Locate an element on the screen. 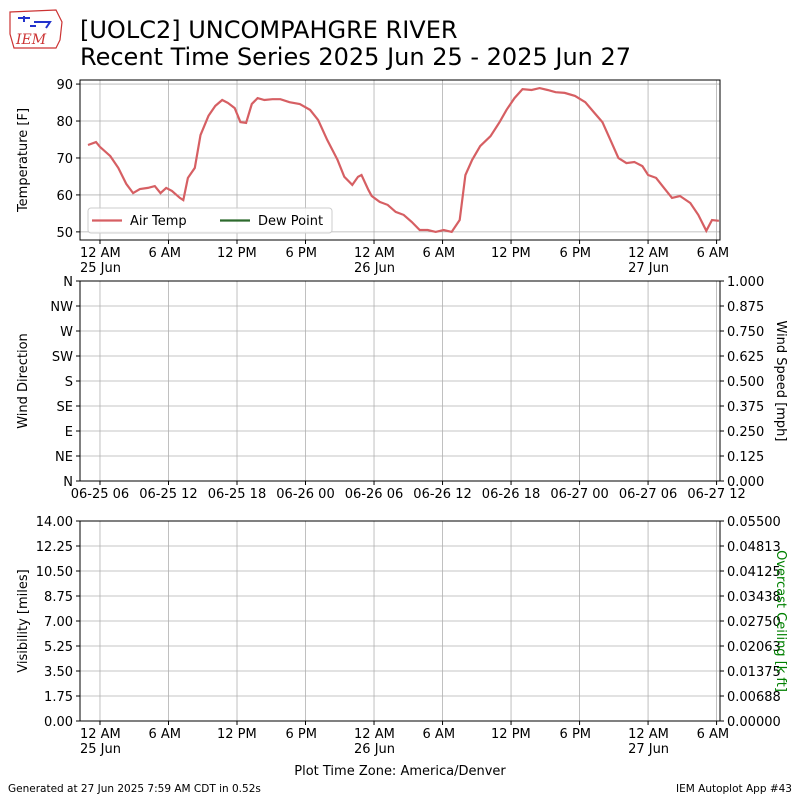 Image resolution: width=800 pixels, height=800 pixels. y-tick-label: E is located at coordinates (69, 432).